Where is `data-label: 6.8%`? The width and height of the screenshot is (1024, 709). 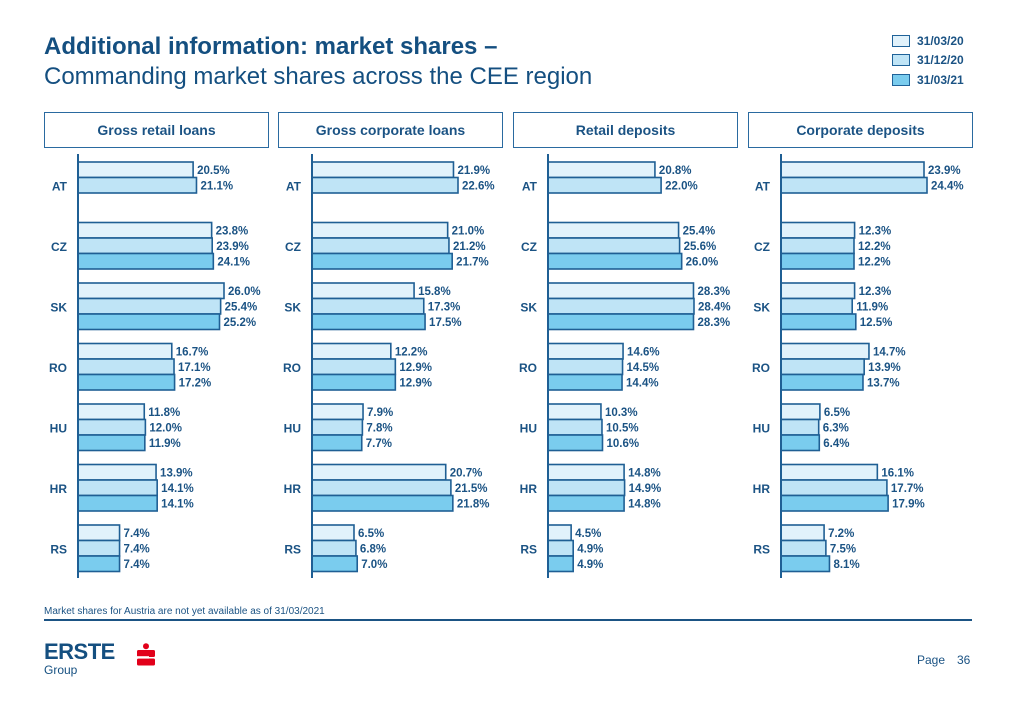 data-label: 6.8% is located at coordinates (373, 550).